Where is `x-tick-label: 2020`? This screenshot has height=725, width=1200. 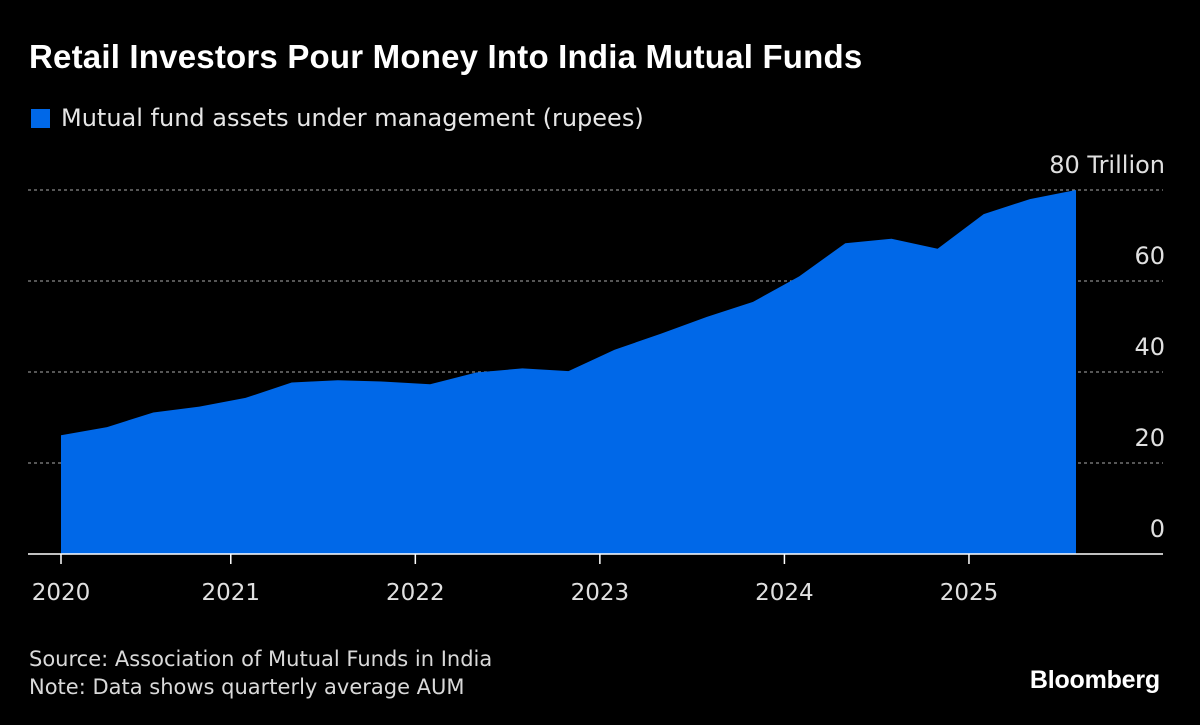
x-tick-label: 2020 is located at coordinates (61, 593).